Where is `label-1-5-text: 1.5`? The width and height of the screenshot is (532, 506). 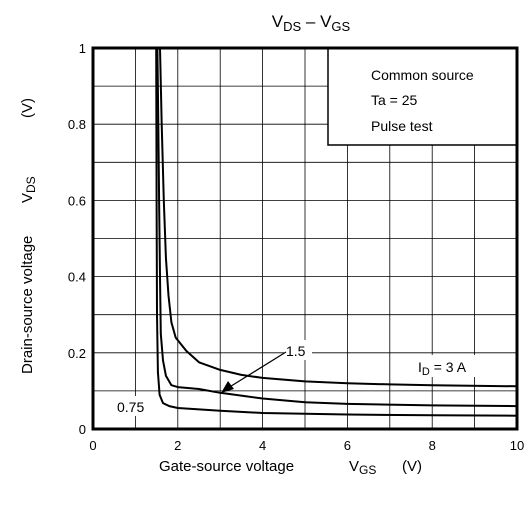 label-1-5-text: 1.5 is located at coordinates (296, 351).